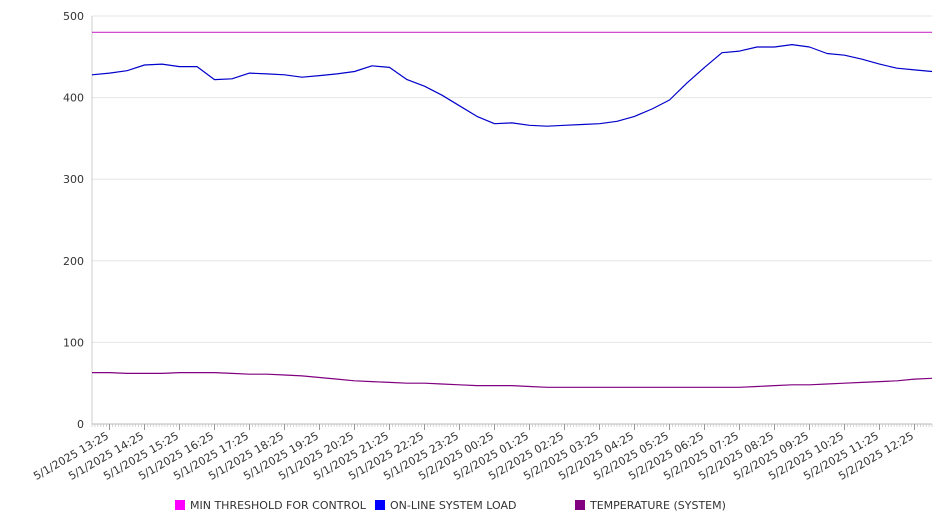 This screenshot has height=526, width=946. I want to click on y-tick-label: 300, so click(73, 179).